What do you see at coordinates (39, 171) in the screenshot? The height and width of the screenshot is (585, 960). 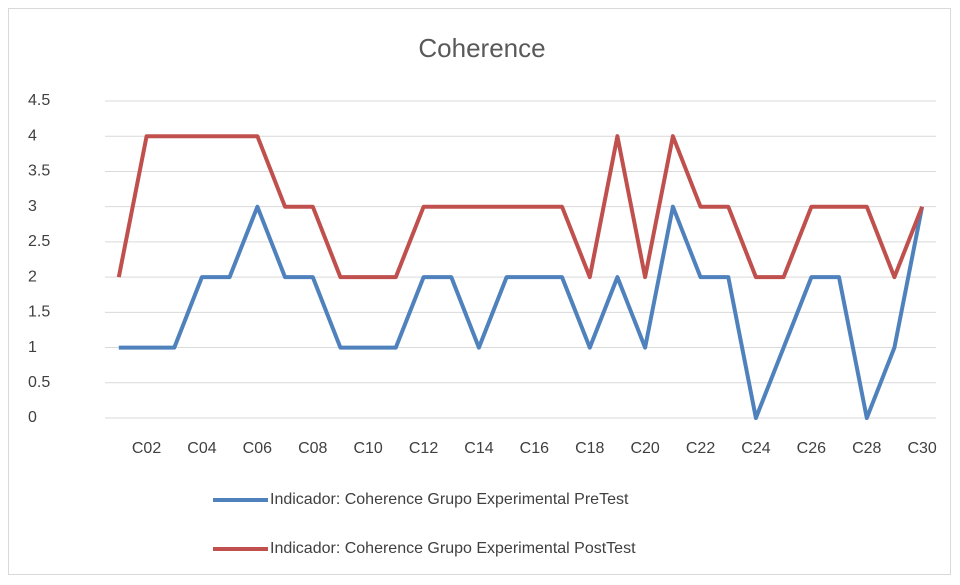 I see `y-tick-label: 3.5` at bounding box center [39, 171].